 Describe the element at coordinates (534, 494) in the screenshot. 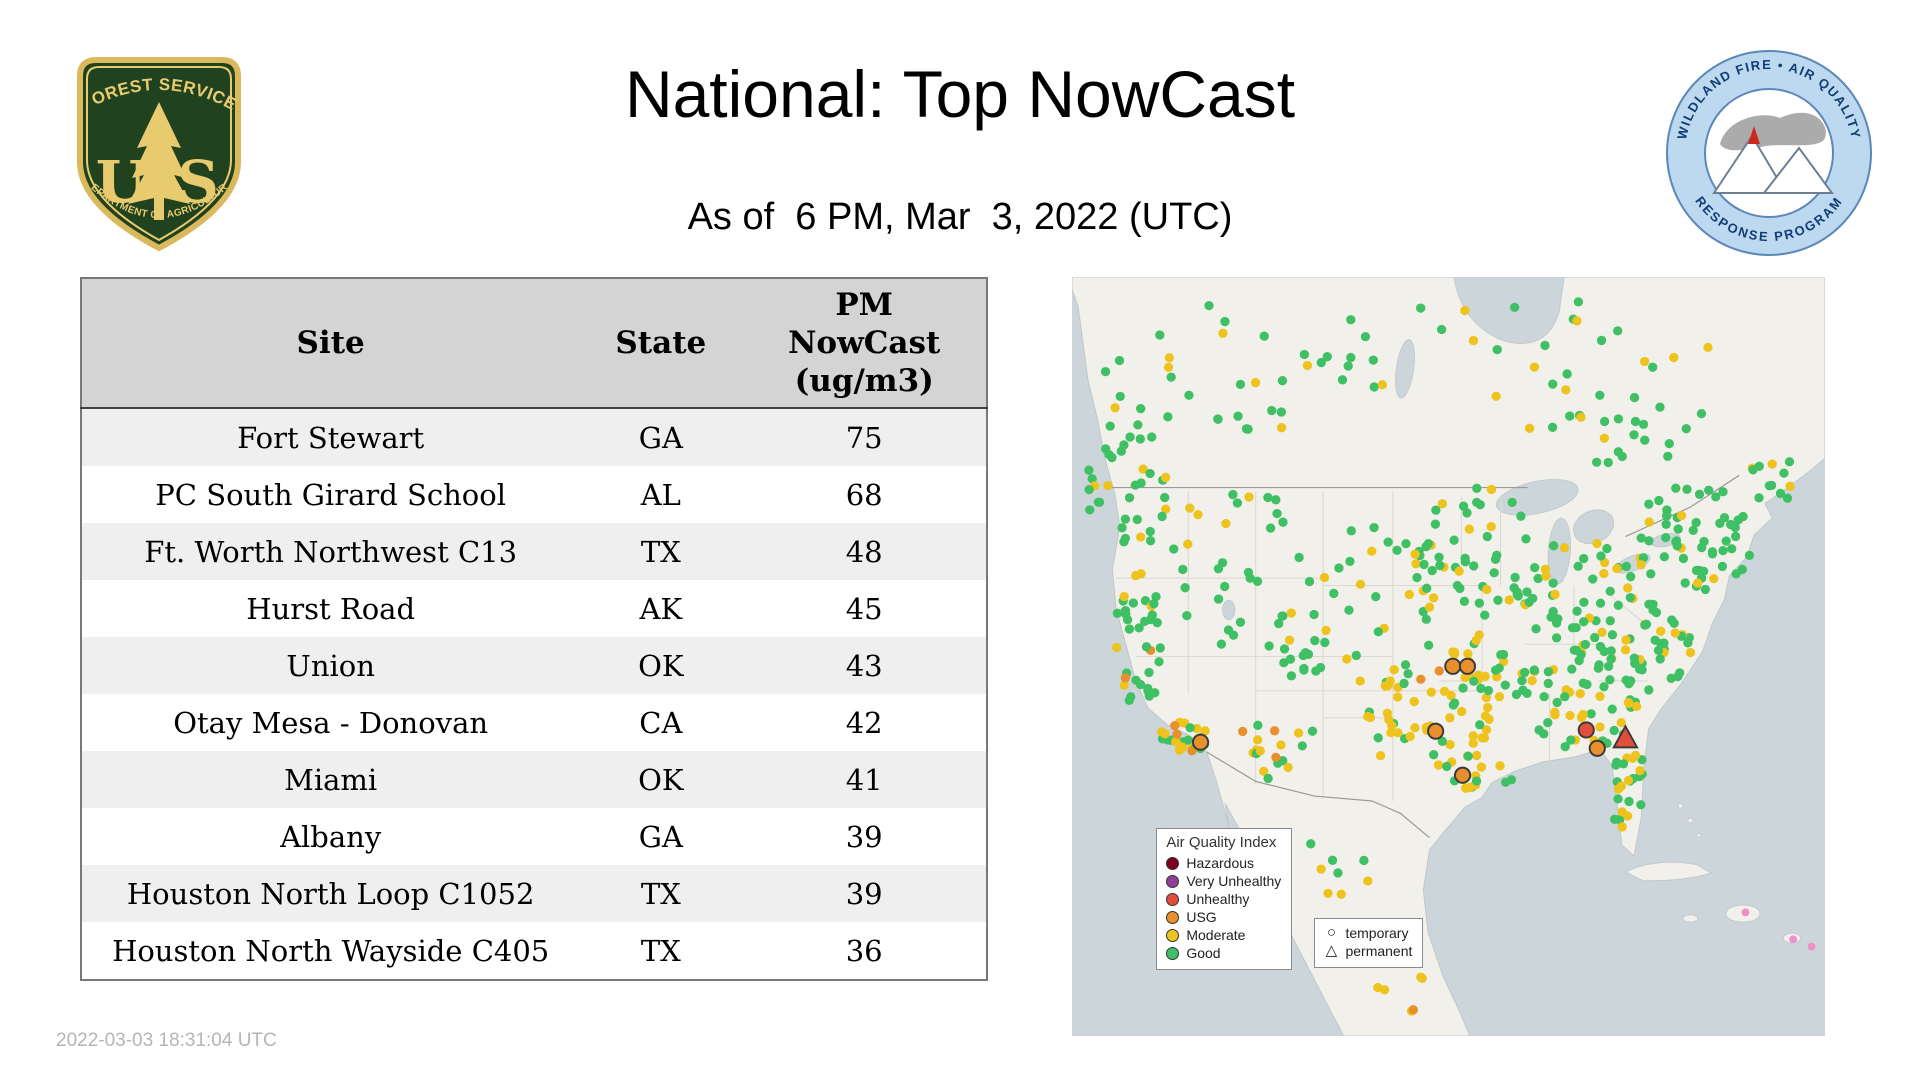

I see `table-row: PC South Girard School AL 68` at that location.